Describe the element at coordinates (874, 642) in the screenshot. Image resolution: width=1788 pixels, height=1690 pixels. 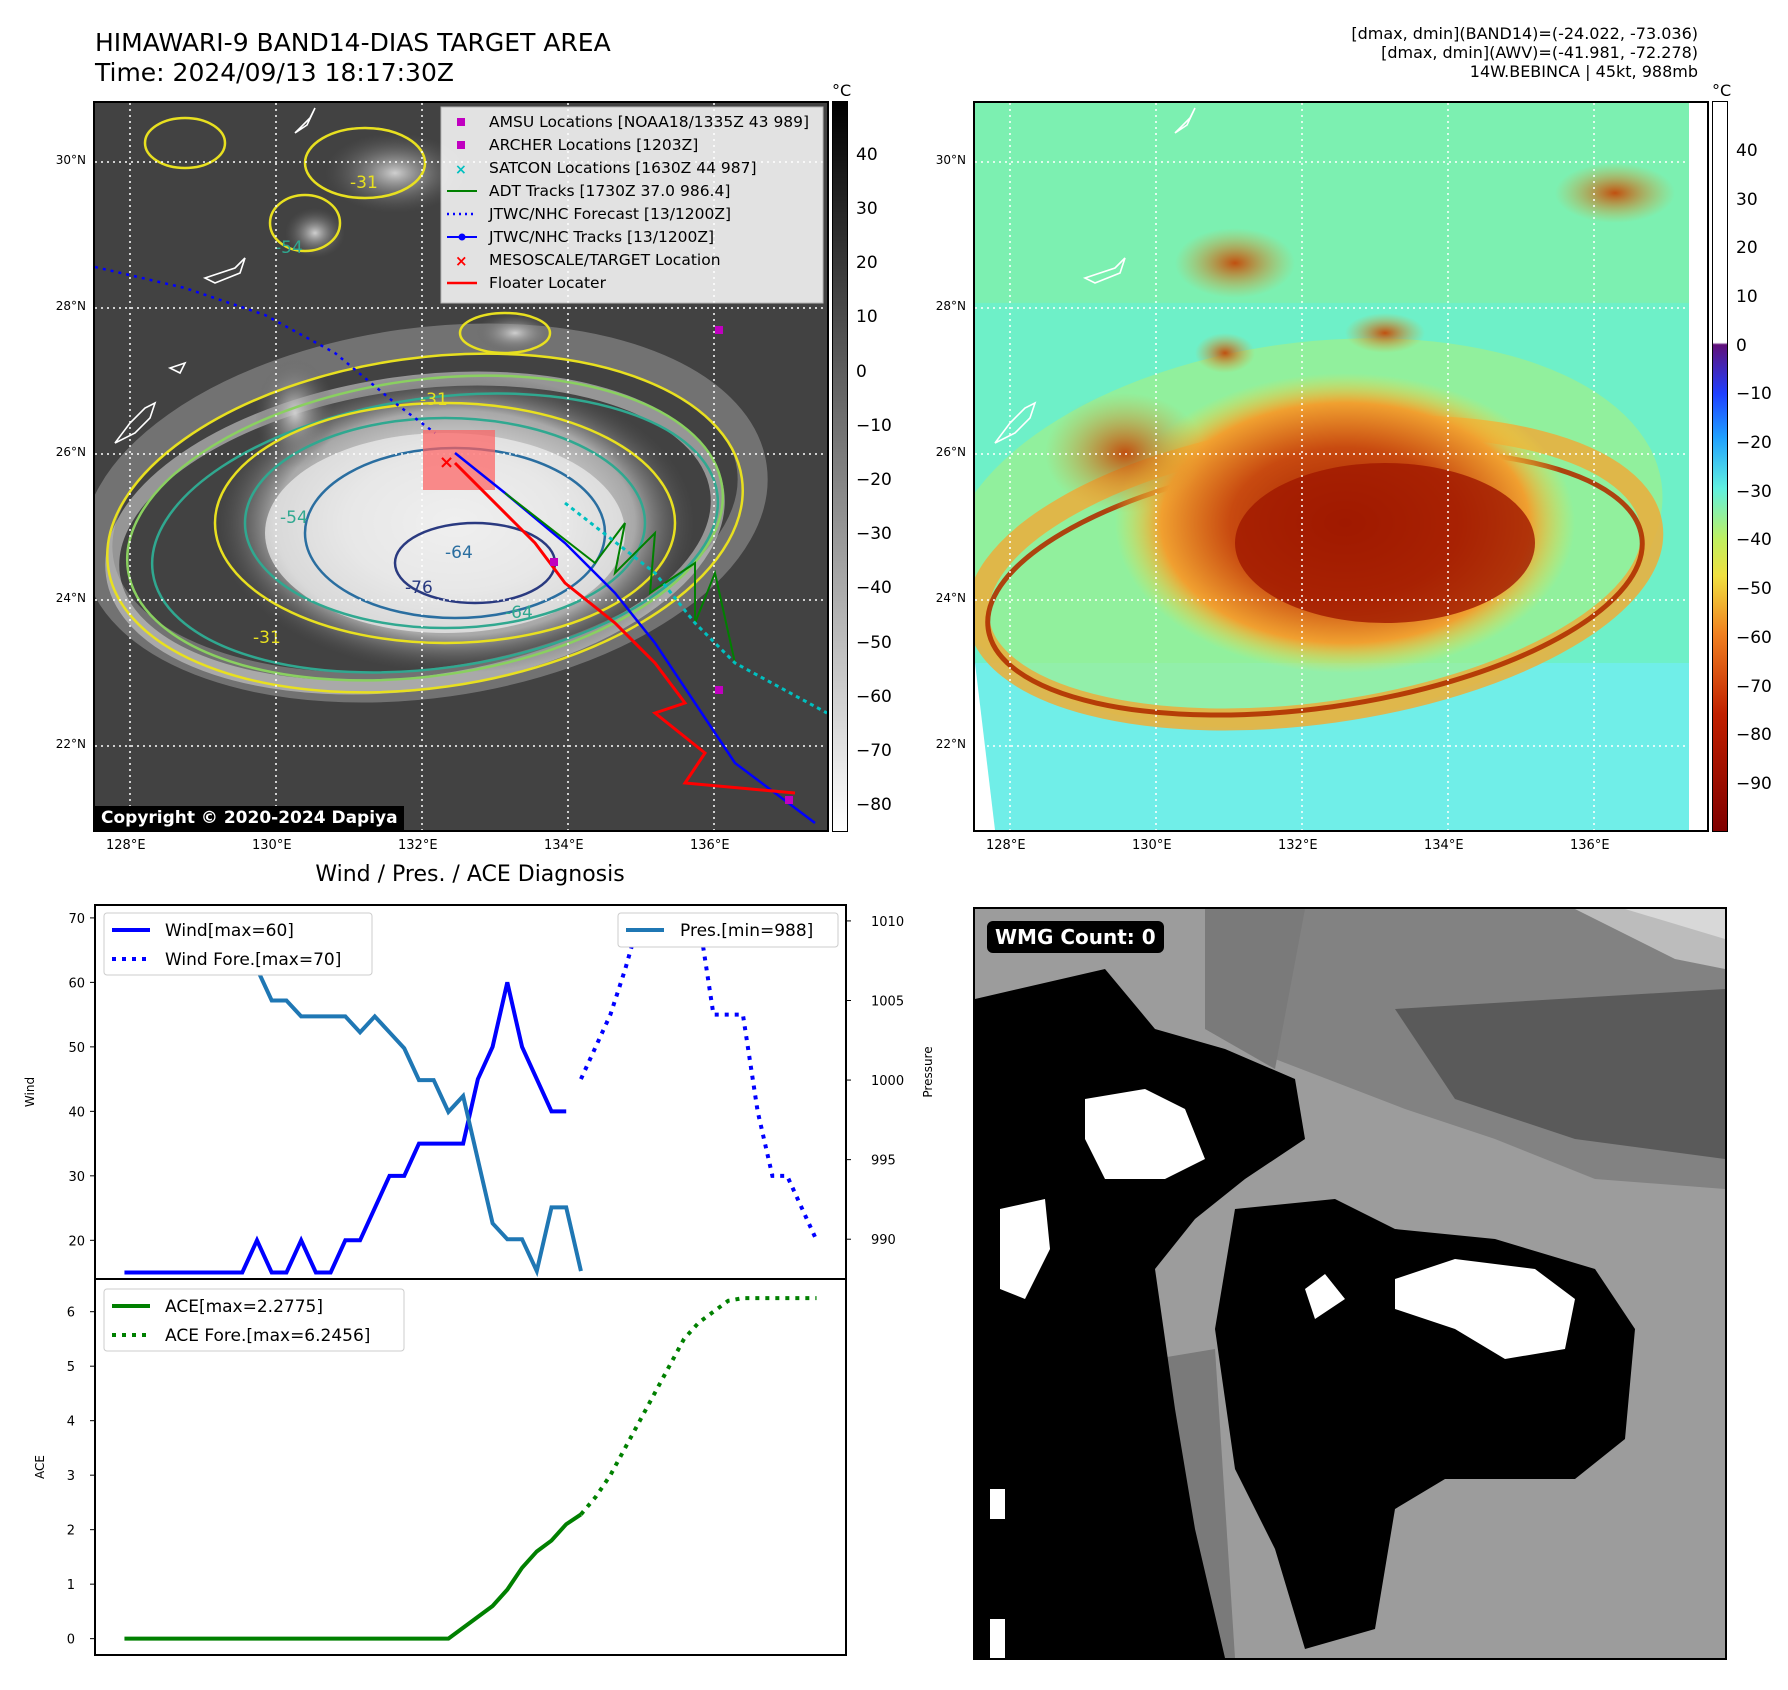
I see `ir-colorbar-tick: −50` at that location.